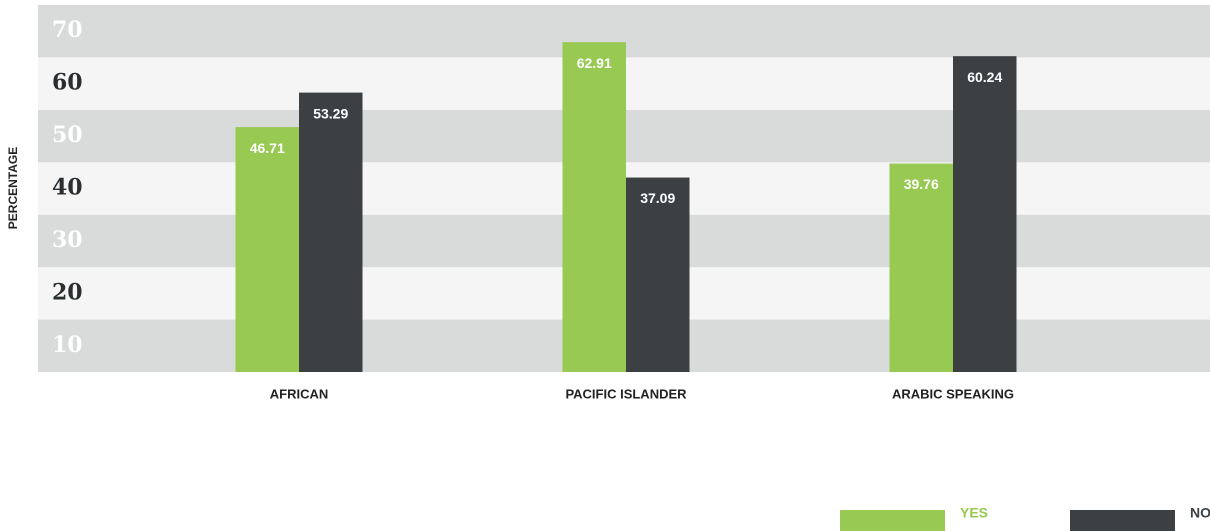 The image size is (1210, 531). Describe the element at coordinates (67, 83) in the screenshot. I see `y-tick-label: 60` at that location.